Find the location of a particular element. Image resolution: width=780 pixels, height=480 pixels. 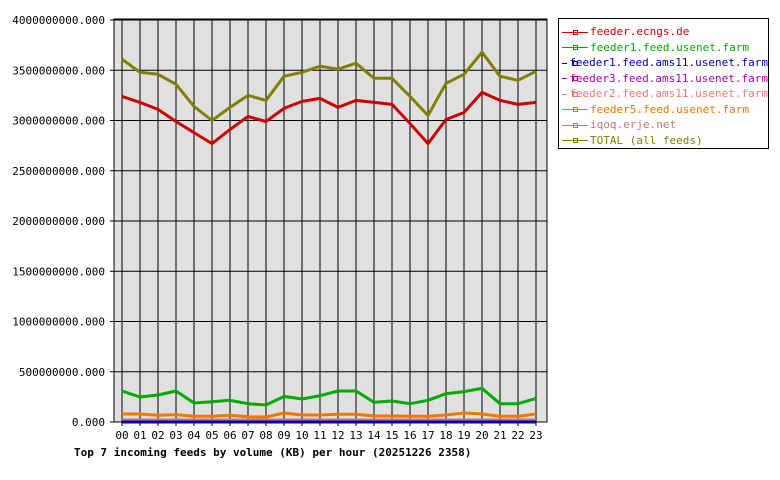

y-tick-label: 3000000000.000 is located at coordinates (58, 121).